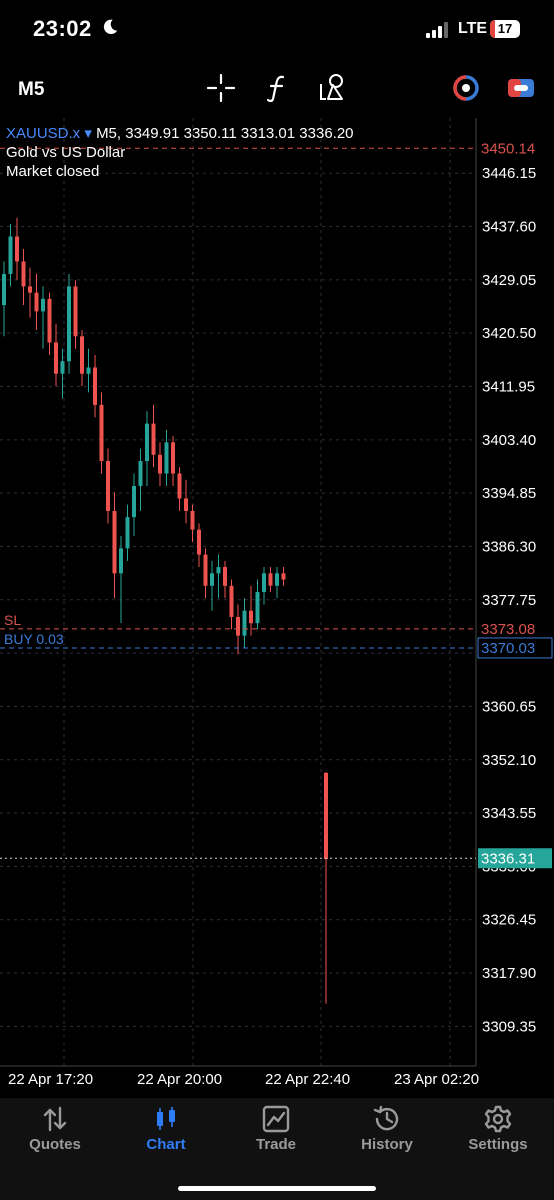 The width and height of the screenshot is (554, 1200). What do you see at coordinates (55, 1133) in the screenshot?
I see `tab-quotes: Quotes` at bounding box center [55, 1133].